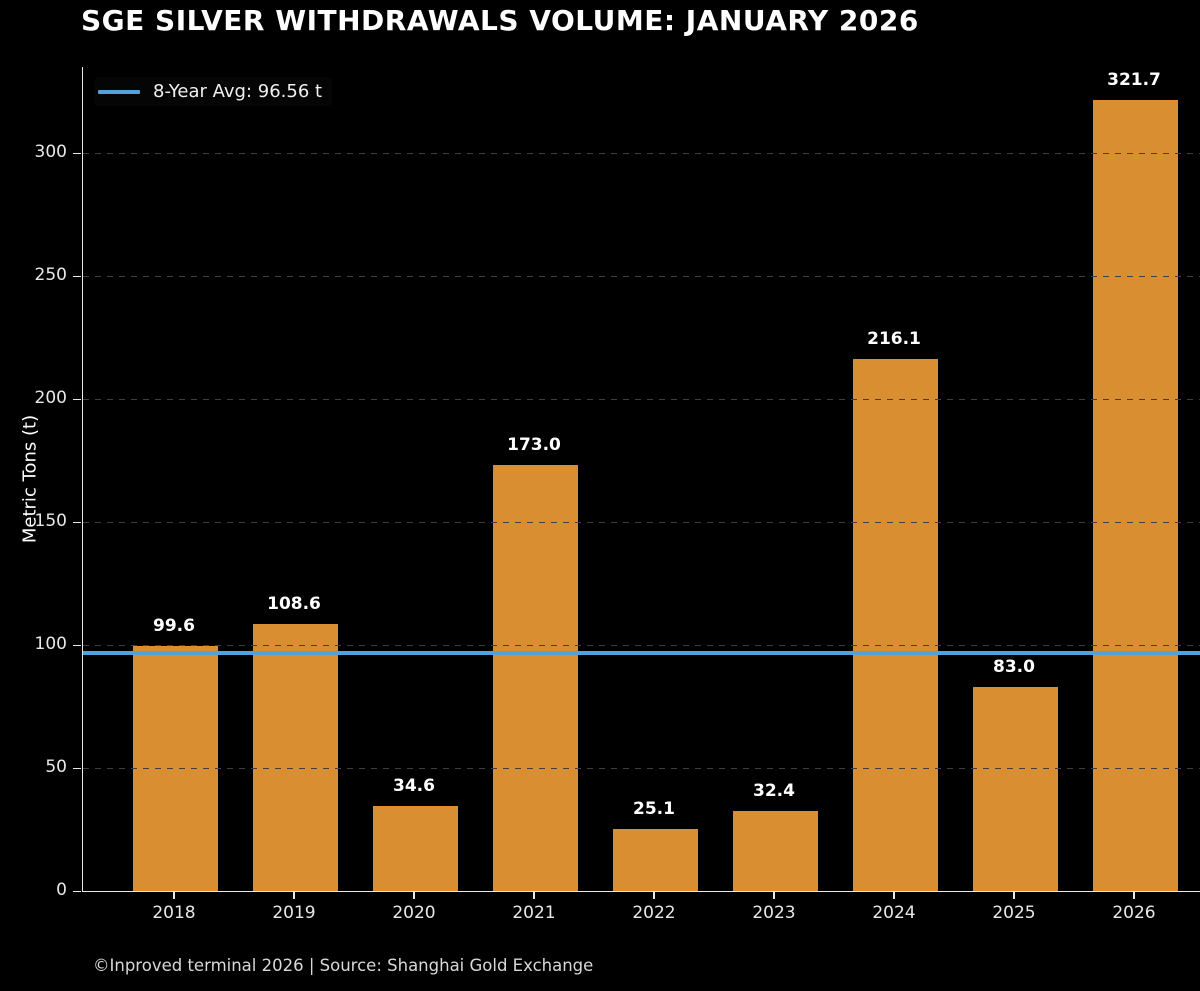  What do you see at coordinates (50, 644) in the screenshot?
I see `y-tick-label-100: 100` at bounding box center [50, 644].